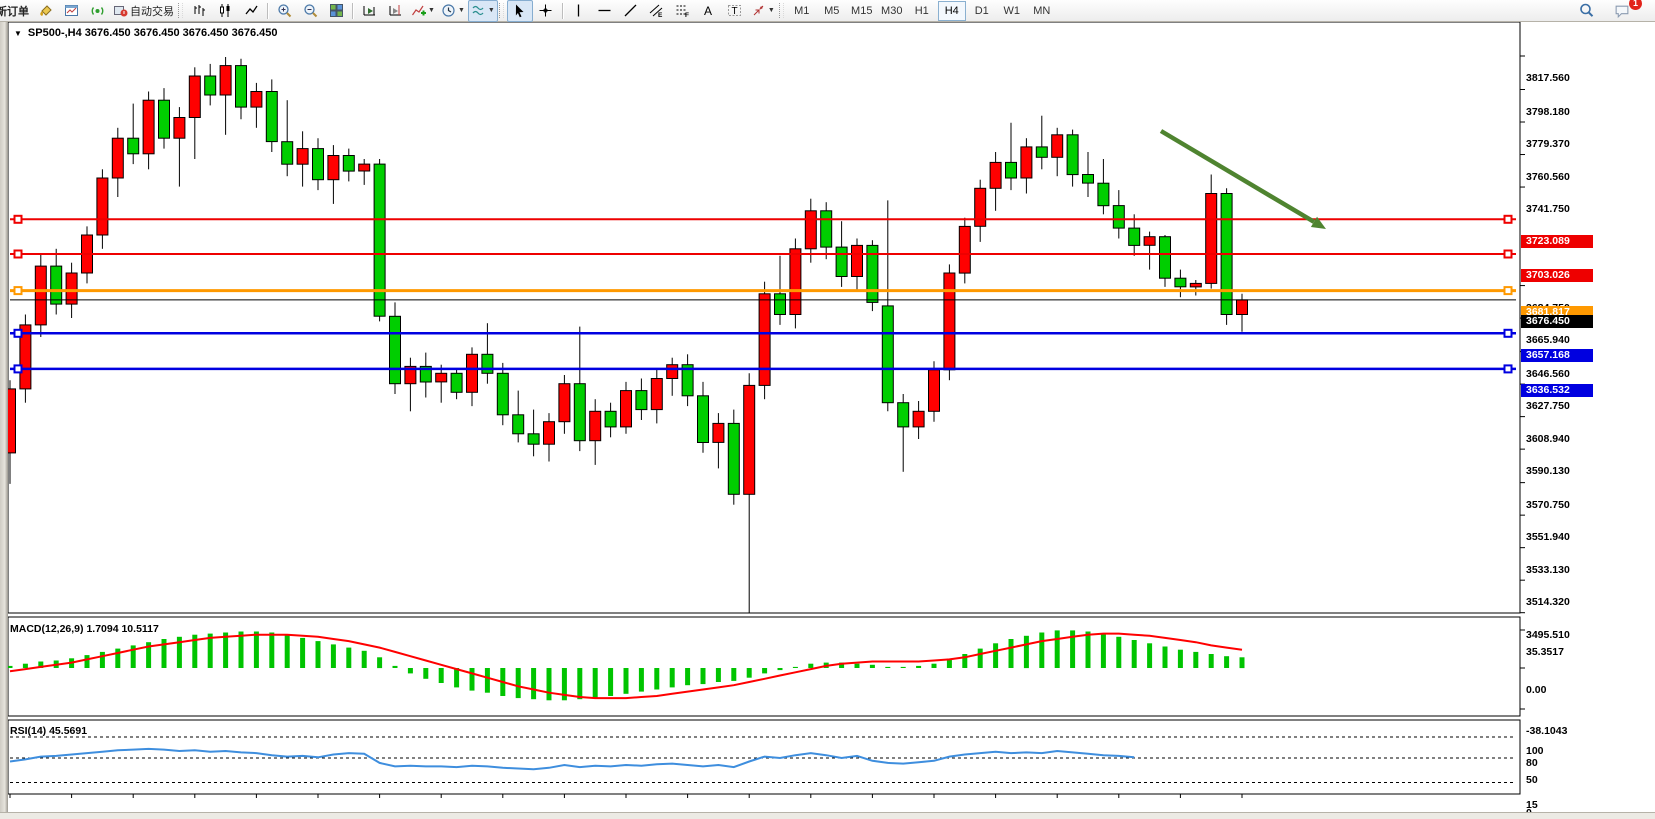  What do you see at coordinates (418, 10) in the screenshot?
I see `indicators-add-icon` at bounding box center [418, 10].